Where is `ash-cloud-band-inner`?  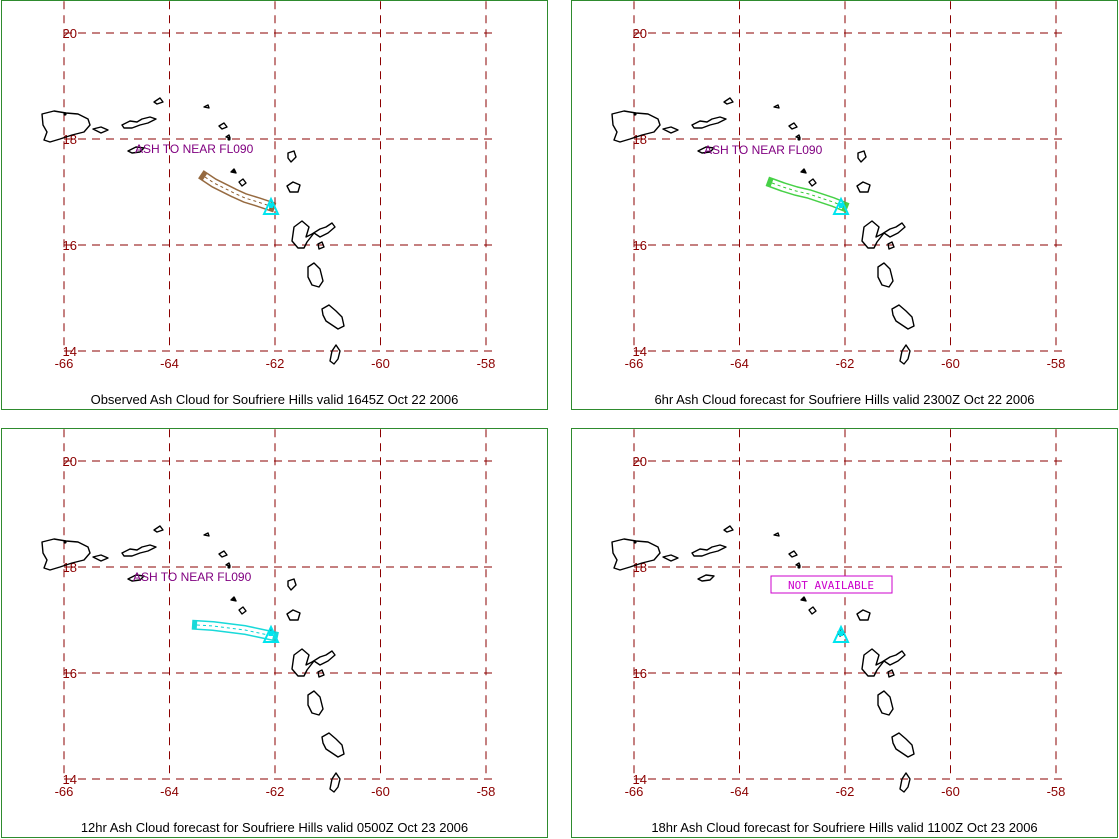
ash-cloud-band-inner is located at coordinates (237, 192).